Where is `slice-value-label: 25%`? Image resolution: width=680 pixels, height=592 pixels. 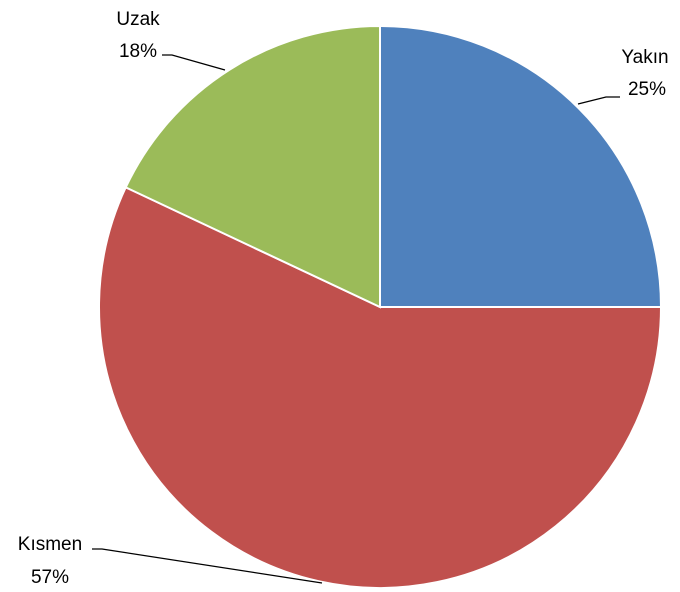
slice-value-label: 25% is located at coordinates (647, 89).